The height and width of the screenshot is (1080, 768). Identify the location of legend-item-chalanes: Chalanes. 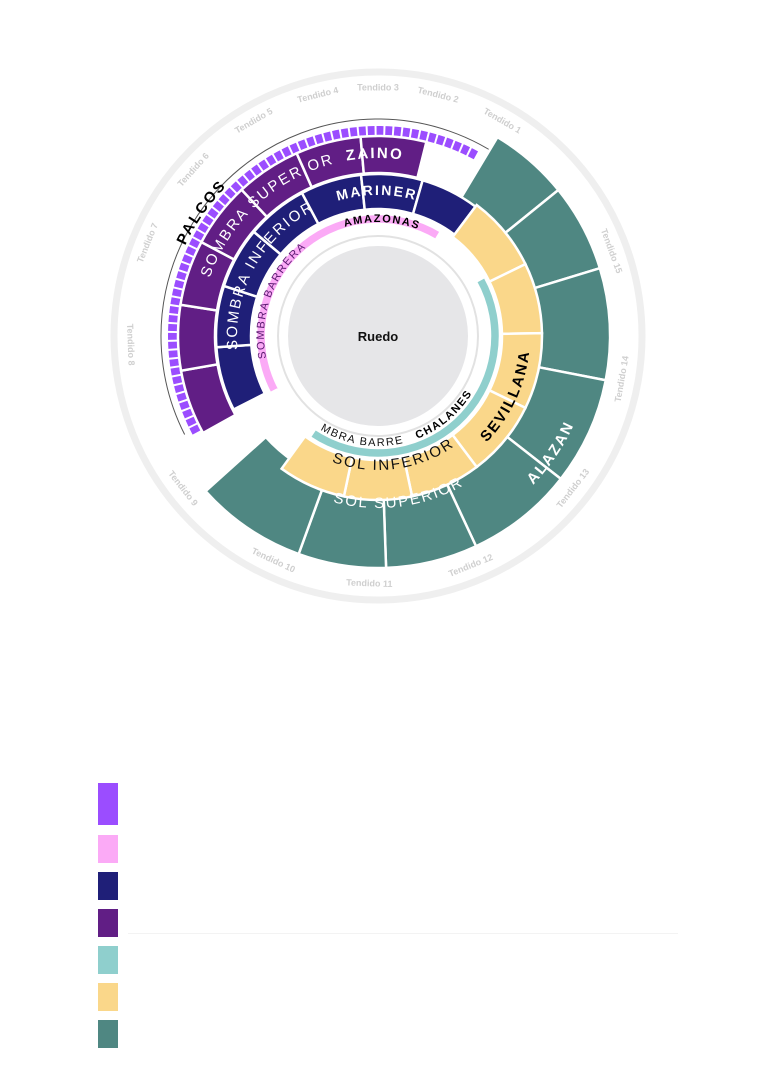
(388, 959).